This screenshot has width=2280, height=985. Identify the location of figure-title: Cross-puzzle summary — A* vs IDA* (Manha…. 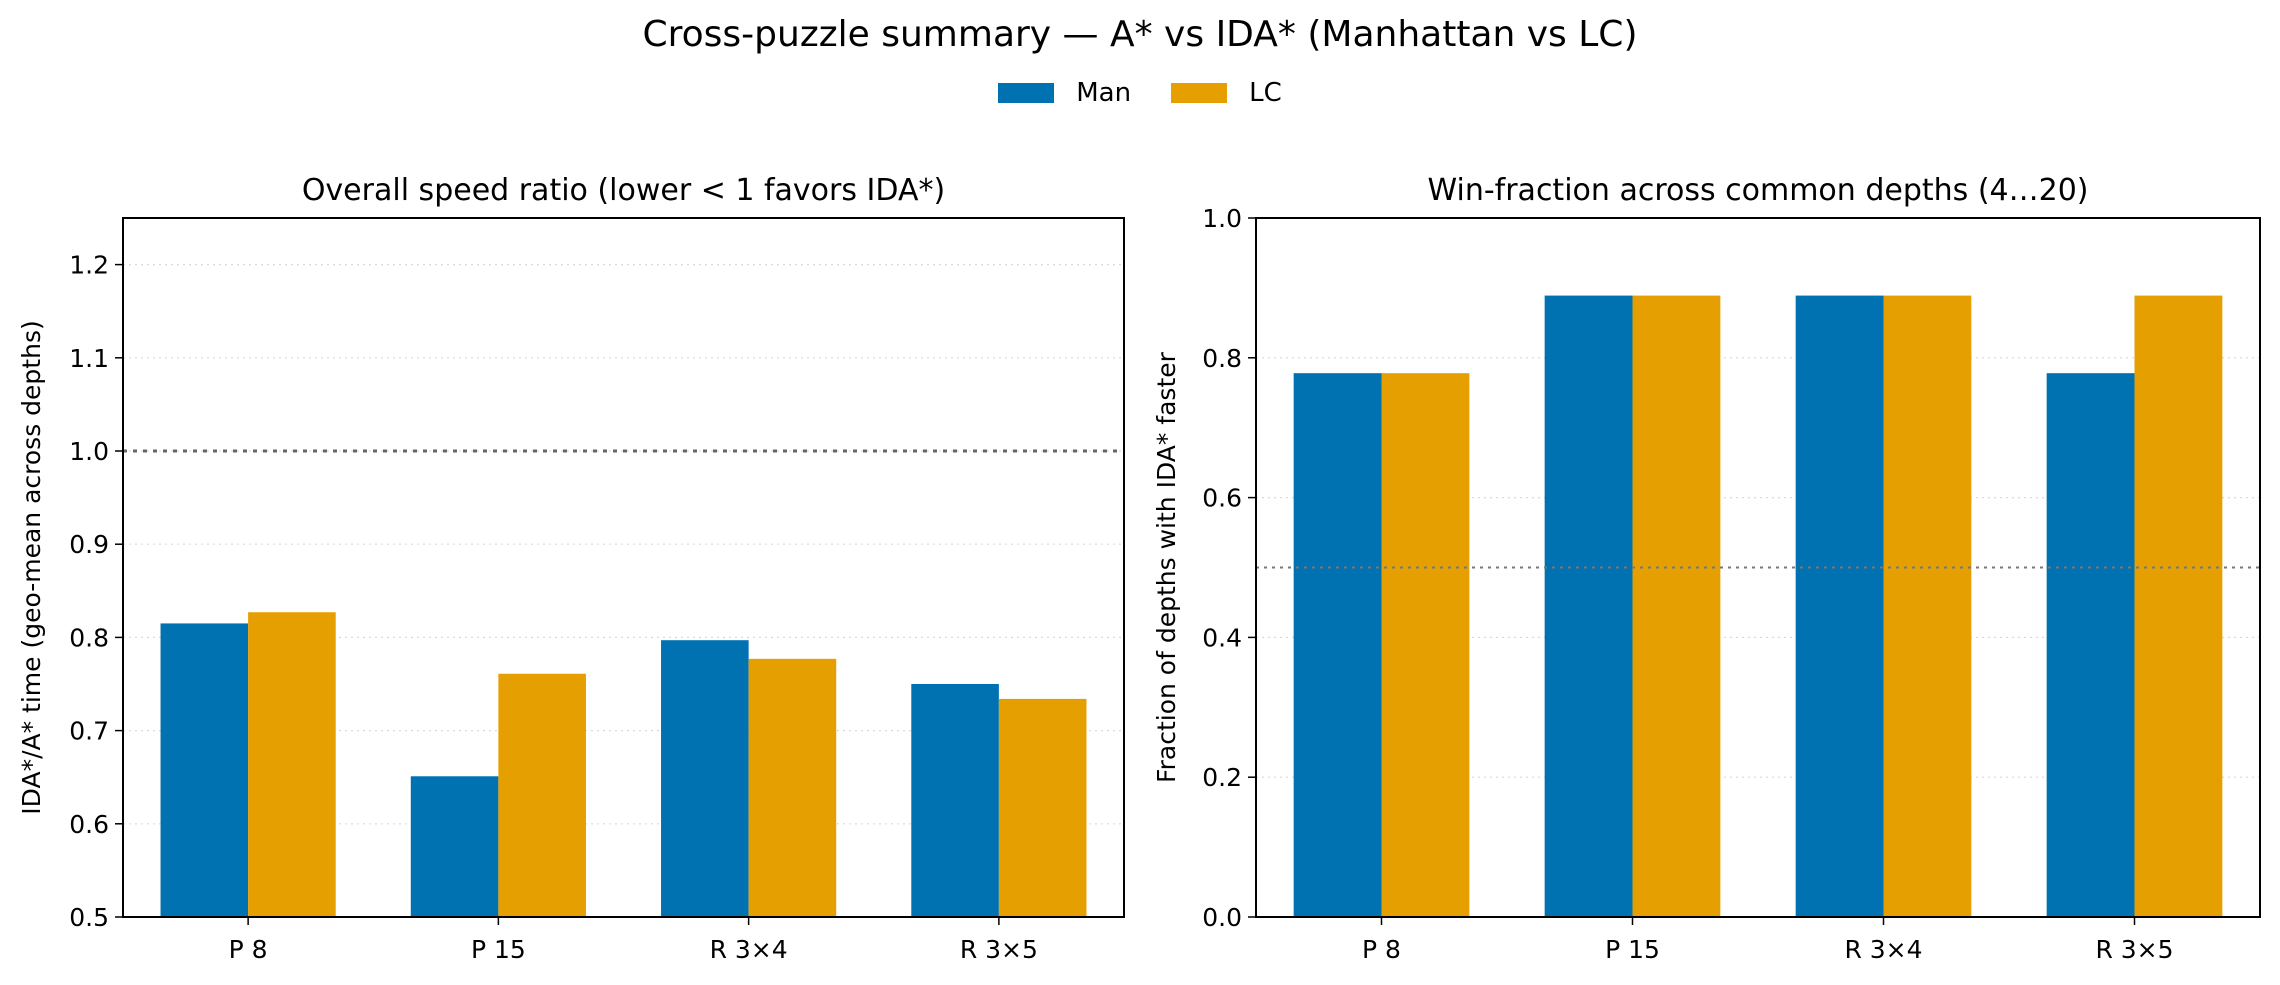
(1140, 34).